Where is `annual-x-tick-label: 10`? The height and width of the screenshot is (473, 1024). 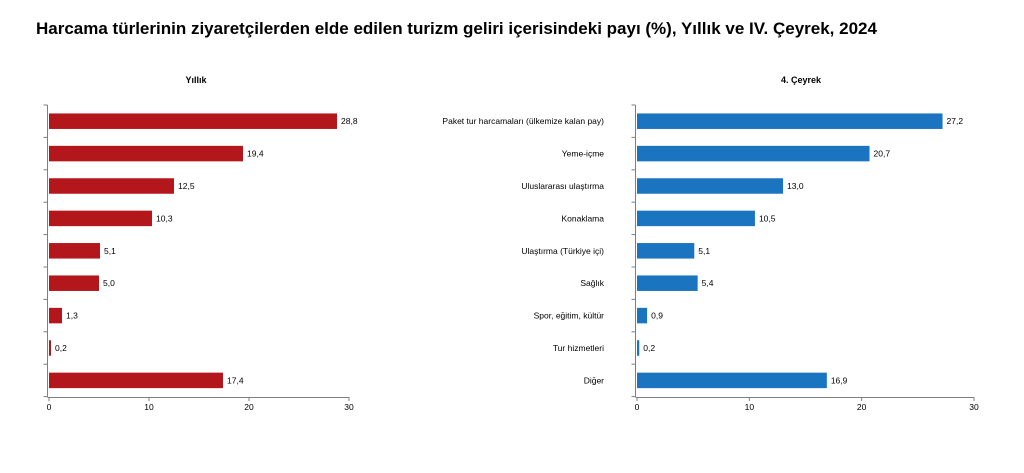 annual-x-tick-label: 10 is located at coordinates (149, 407).